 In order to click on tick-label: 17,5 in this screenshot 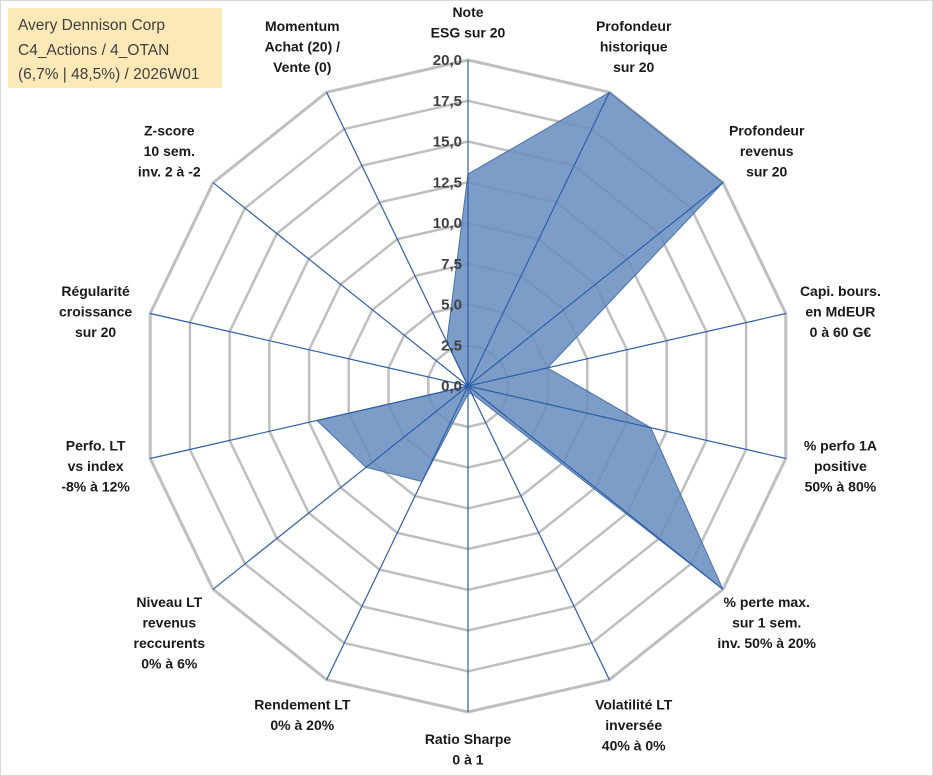, I will do `click(447, 101)`.